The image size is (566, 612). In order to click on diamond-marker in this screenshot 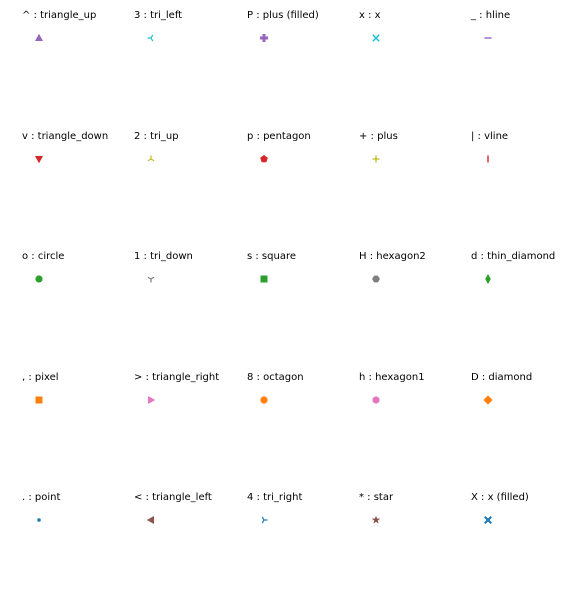, I will do `click(488, 400)`.